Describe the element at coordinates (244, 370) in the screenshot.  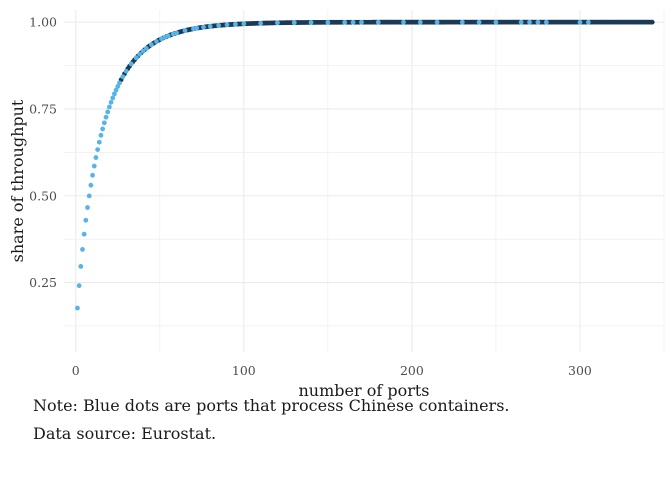
I see `x-tick-label: 100` at that location.